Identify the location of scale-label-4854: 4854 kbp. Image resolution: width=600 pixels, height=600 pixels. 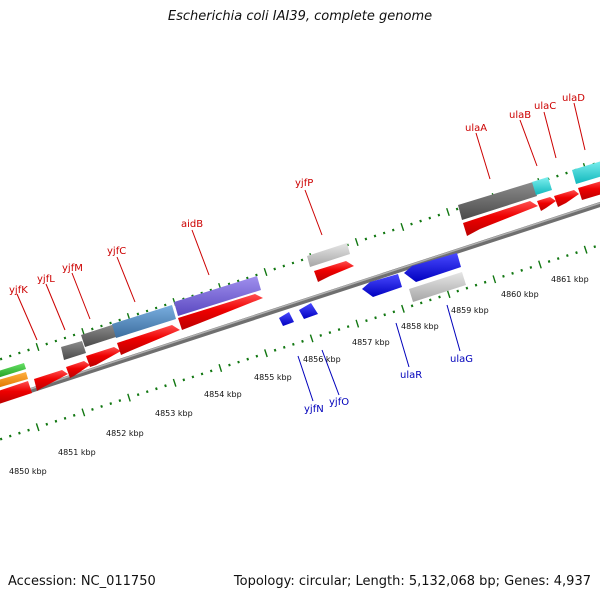
(223, 394).